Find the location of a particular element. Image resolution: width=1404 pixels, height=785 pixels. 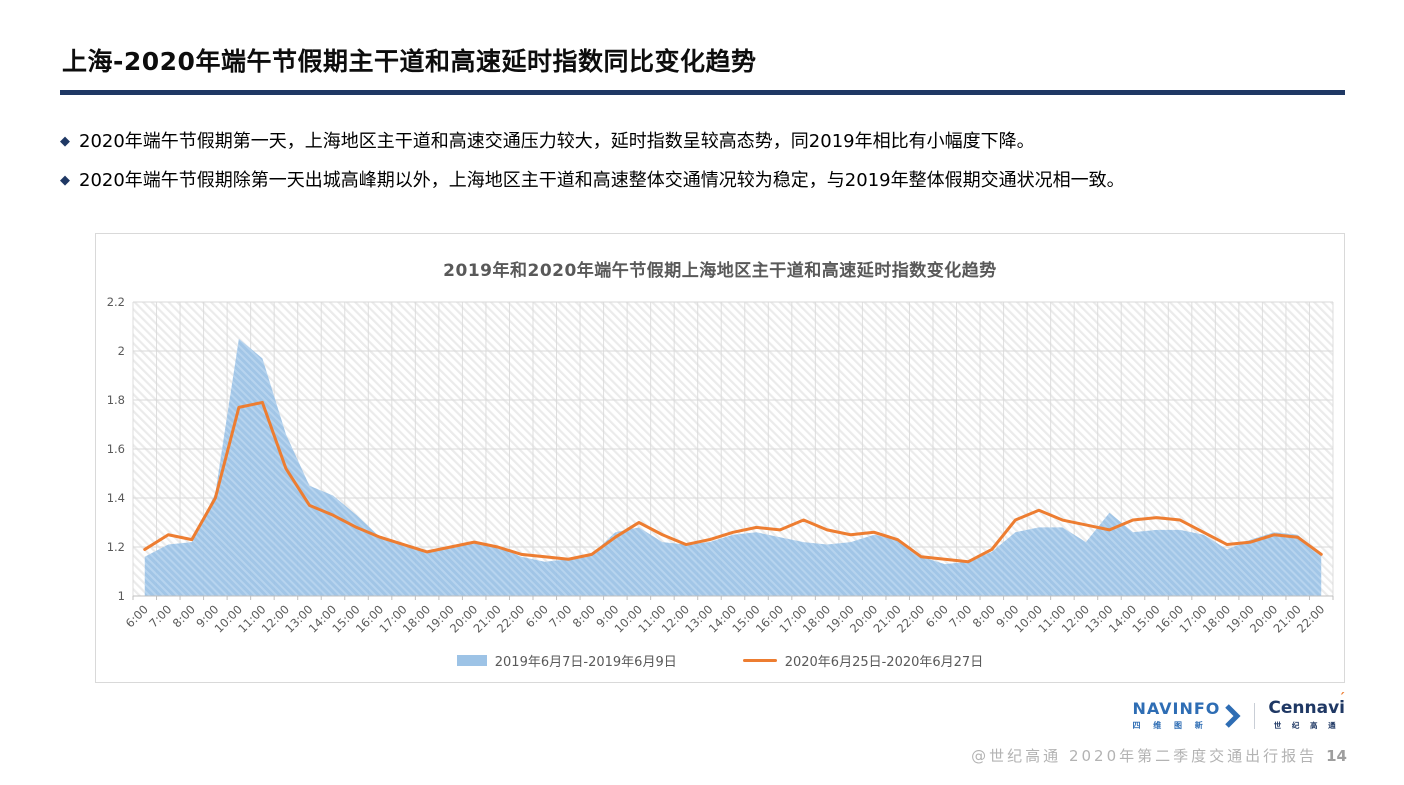

legend-line-swatch-2020 is located at coordinates (759, 660).